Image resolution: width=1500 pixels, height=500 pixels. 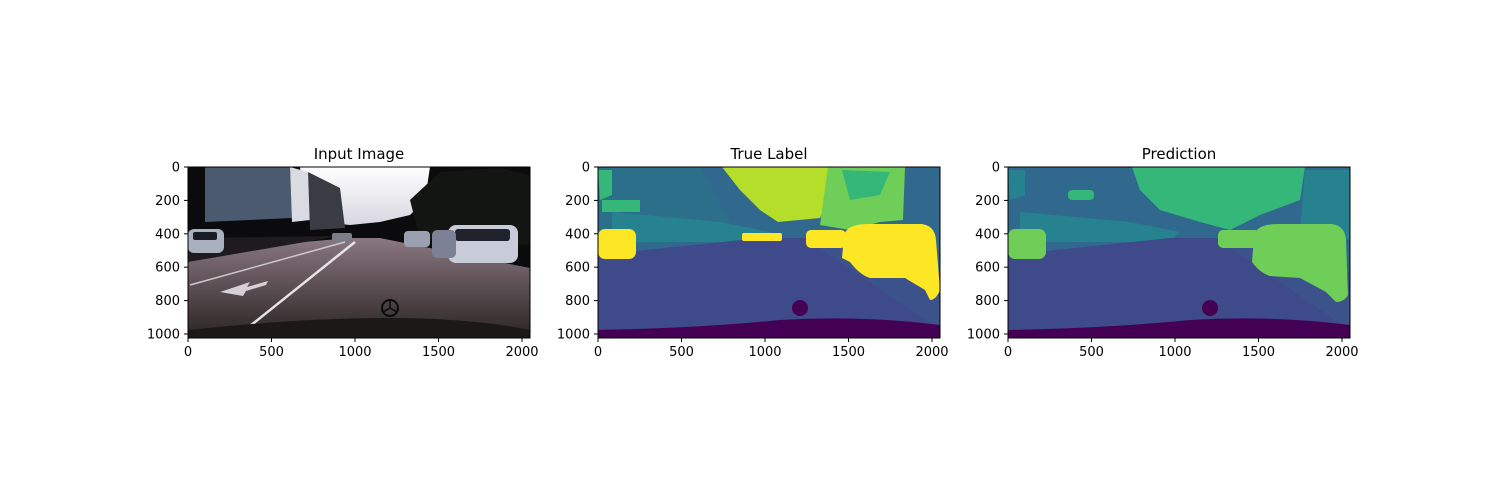 I want to click on car-right-window, so click(x=482, y=235).